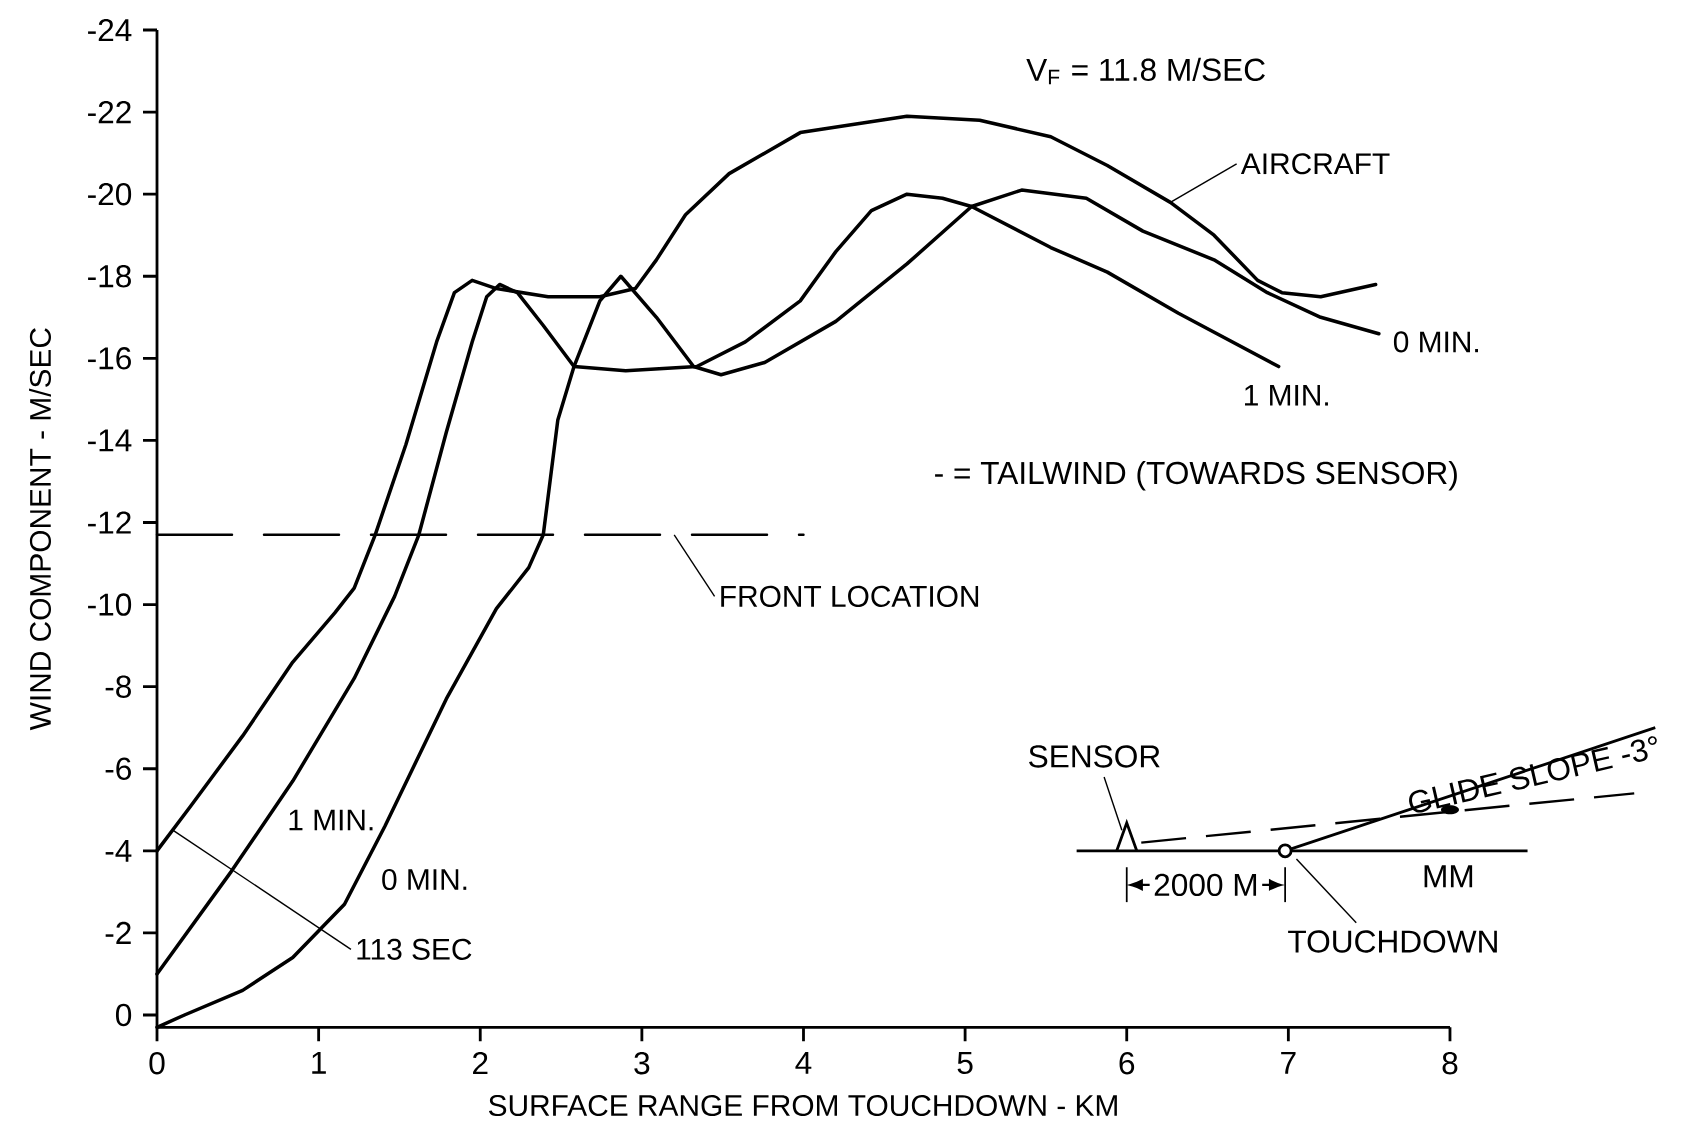  I want to click on y-tick-label: -24, so click(110, 30).